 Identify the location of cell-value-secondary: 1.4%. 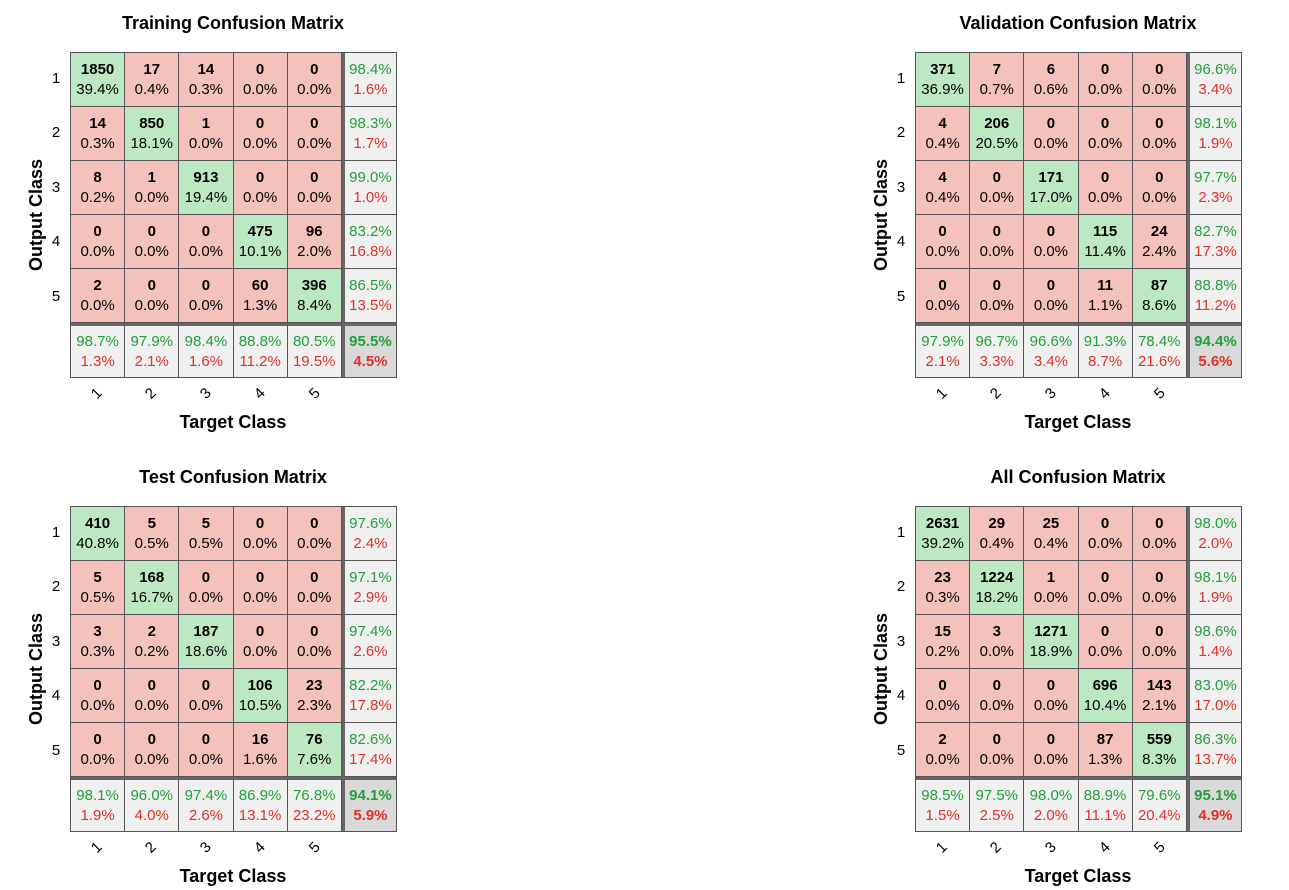
(1215, 651).